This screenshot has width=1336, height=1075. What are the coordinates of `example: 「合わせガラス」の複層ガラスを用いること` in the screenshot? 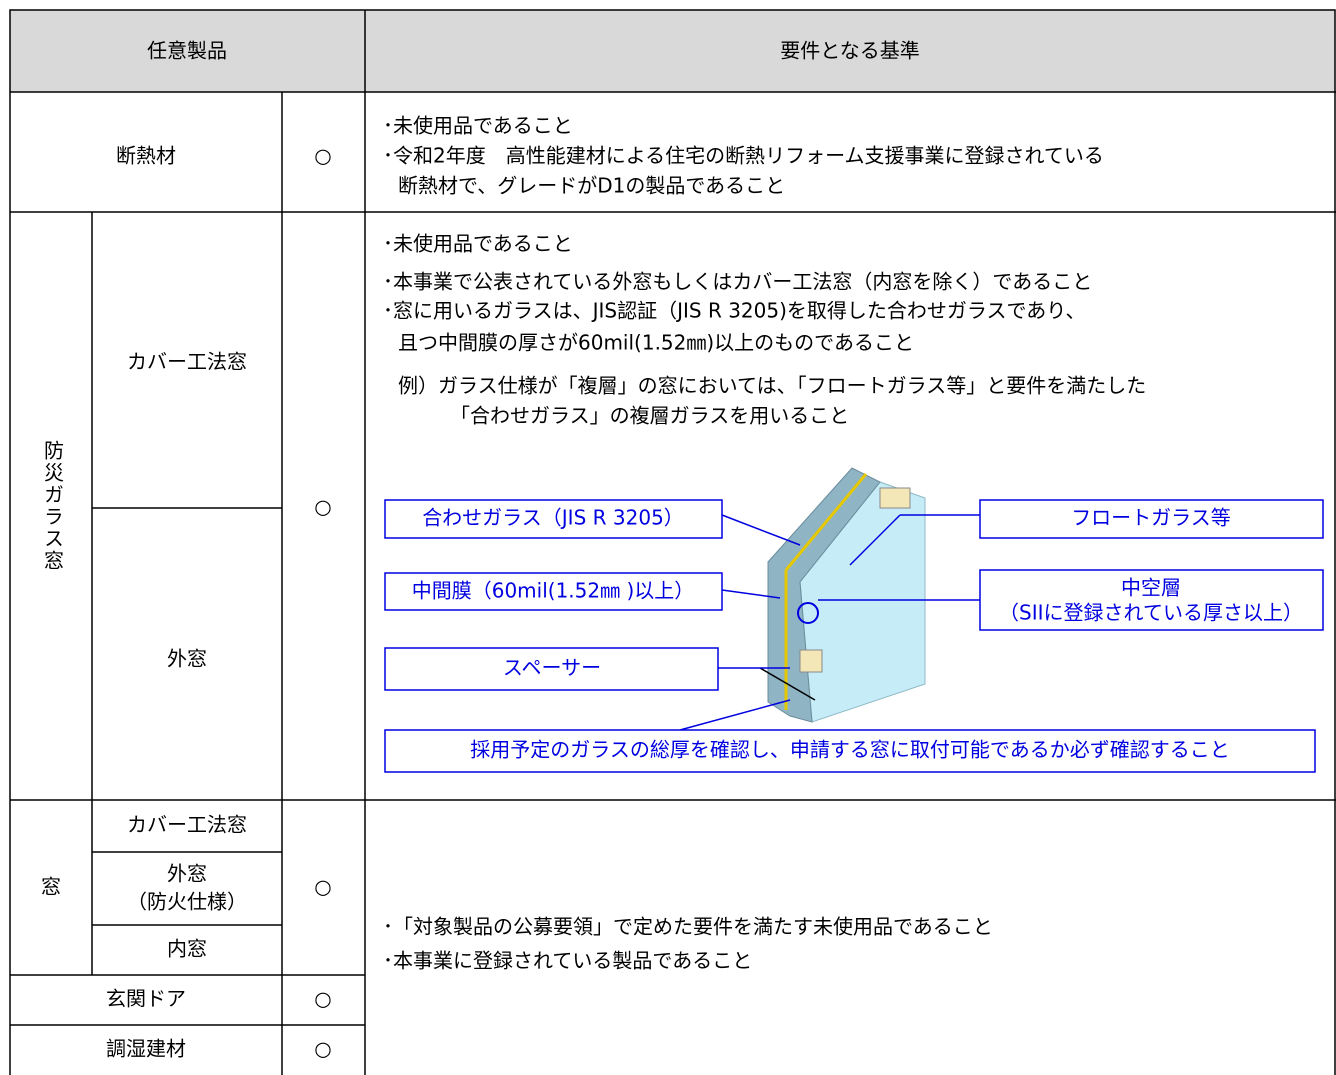 It's located at (649, 416).